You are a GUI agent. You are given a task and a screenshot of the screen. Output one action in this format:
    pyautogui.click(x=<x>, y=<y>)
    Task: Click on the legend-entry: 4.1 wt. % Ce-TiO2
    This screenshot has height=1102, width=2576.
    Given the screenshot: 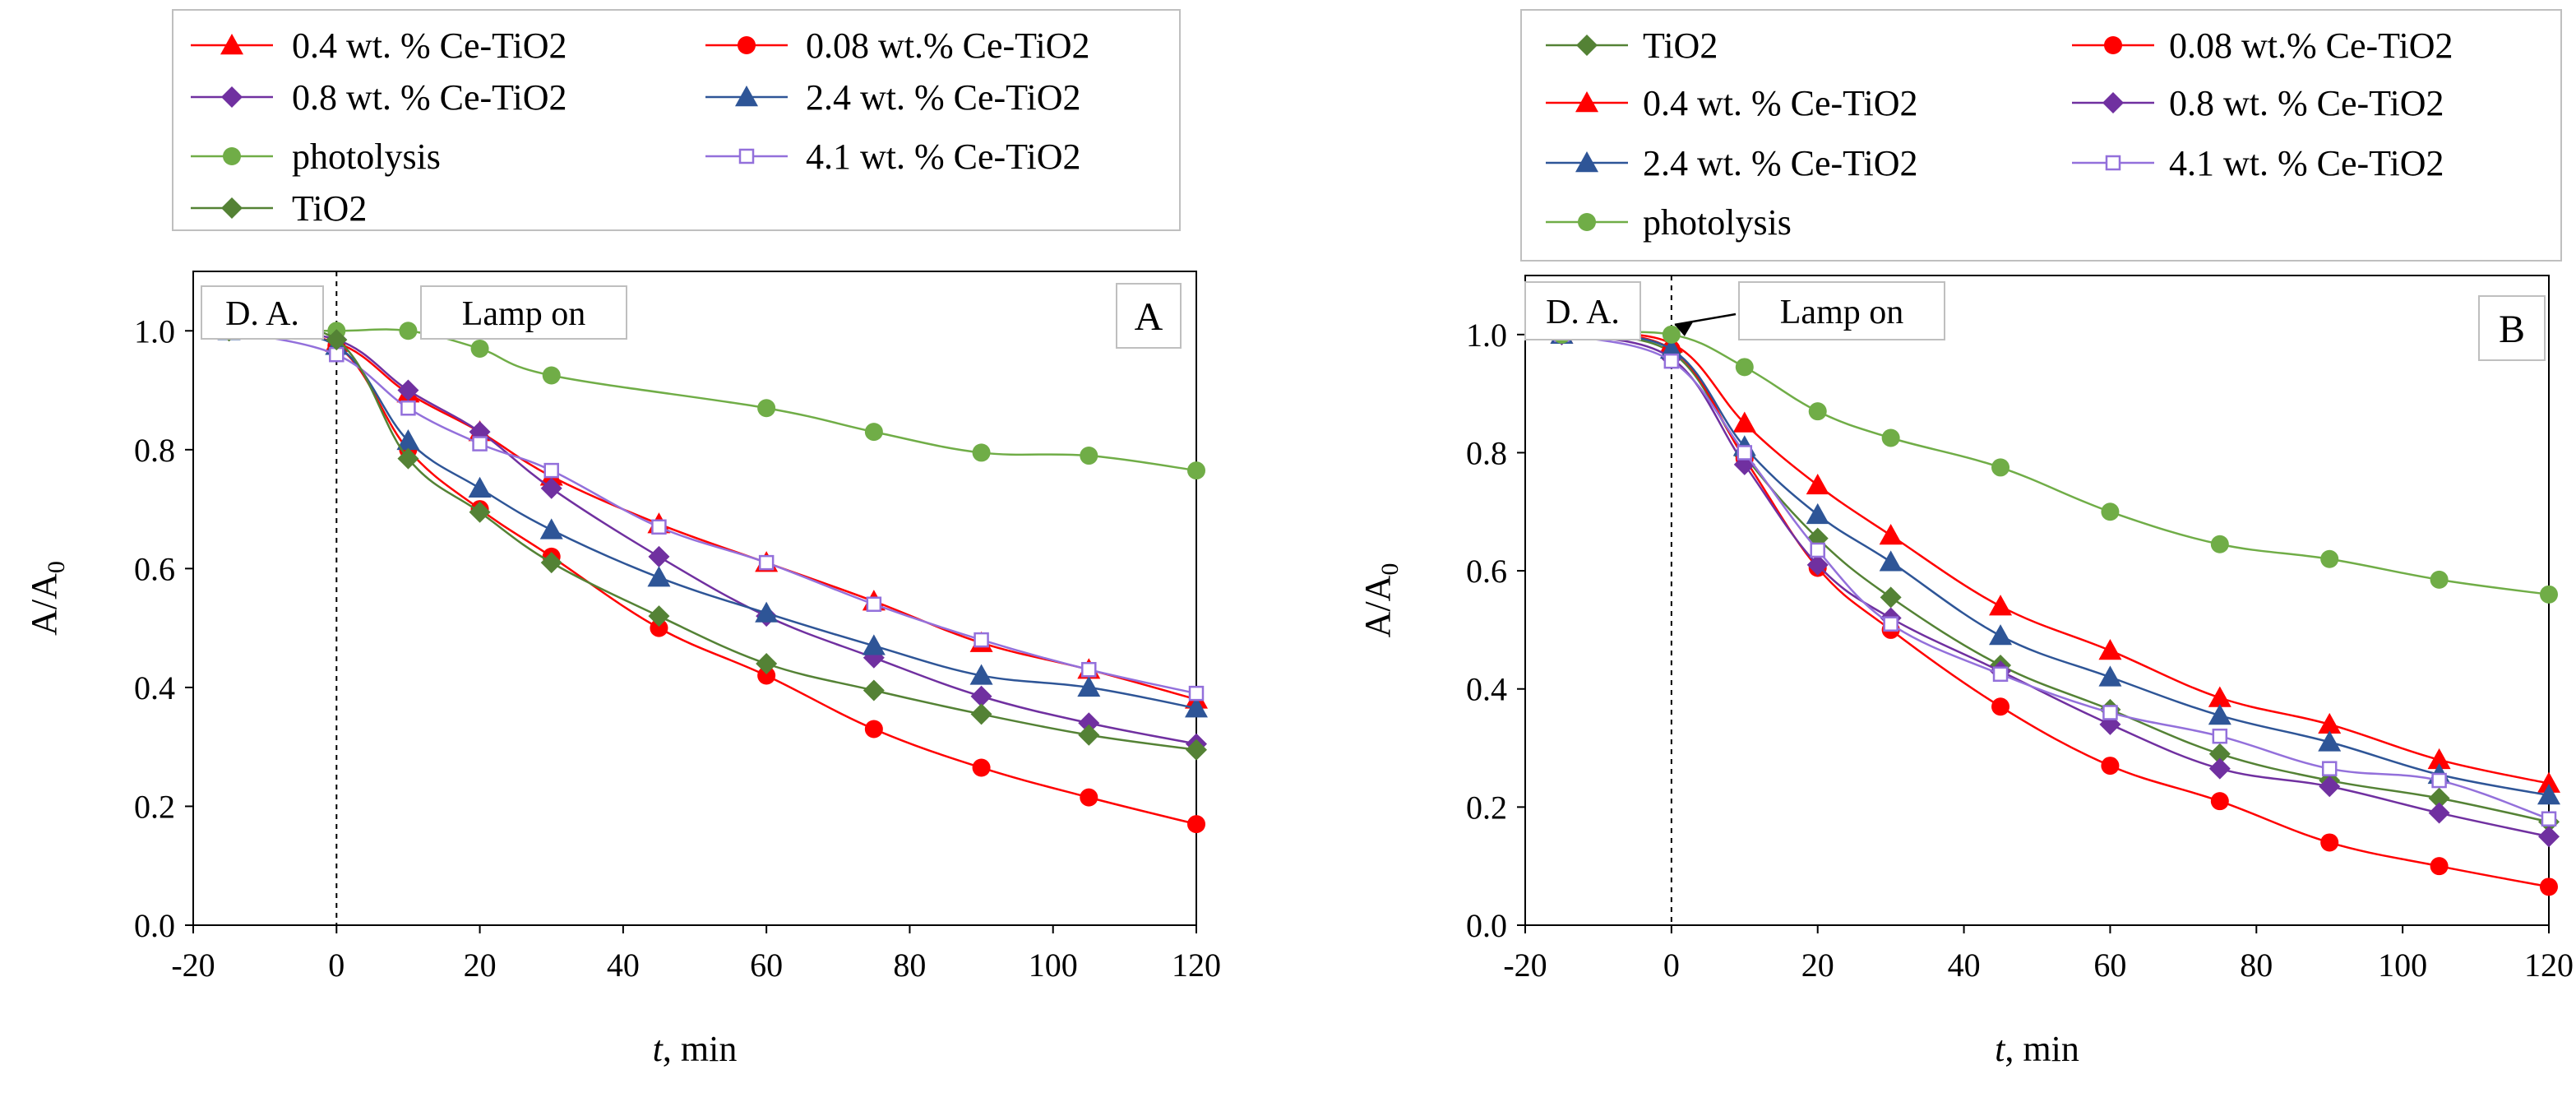 What is the action you would take?
    pyautogui.click(x=893, y=157)
    